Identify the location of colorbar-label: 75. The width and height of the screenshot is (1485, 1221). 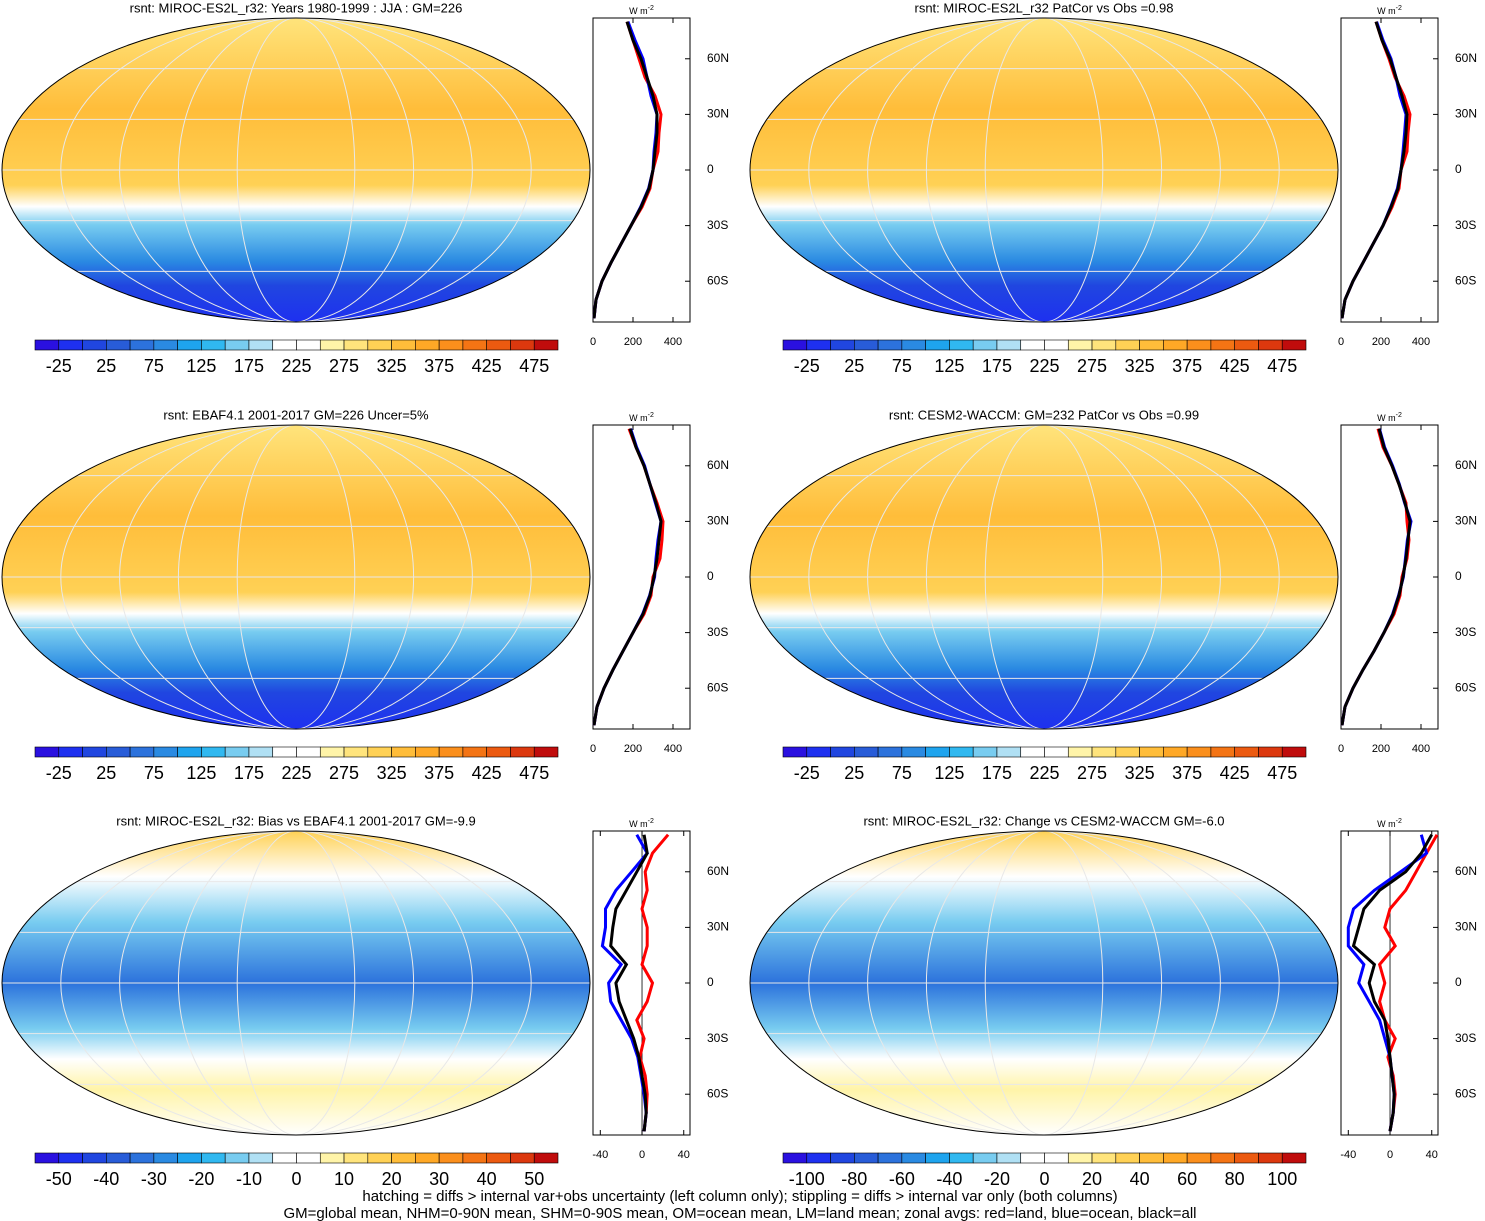
(154, 366).